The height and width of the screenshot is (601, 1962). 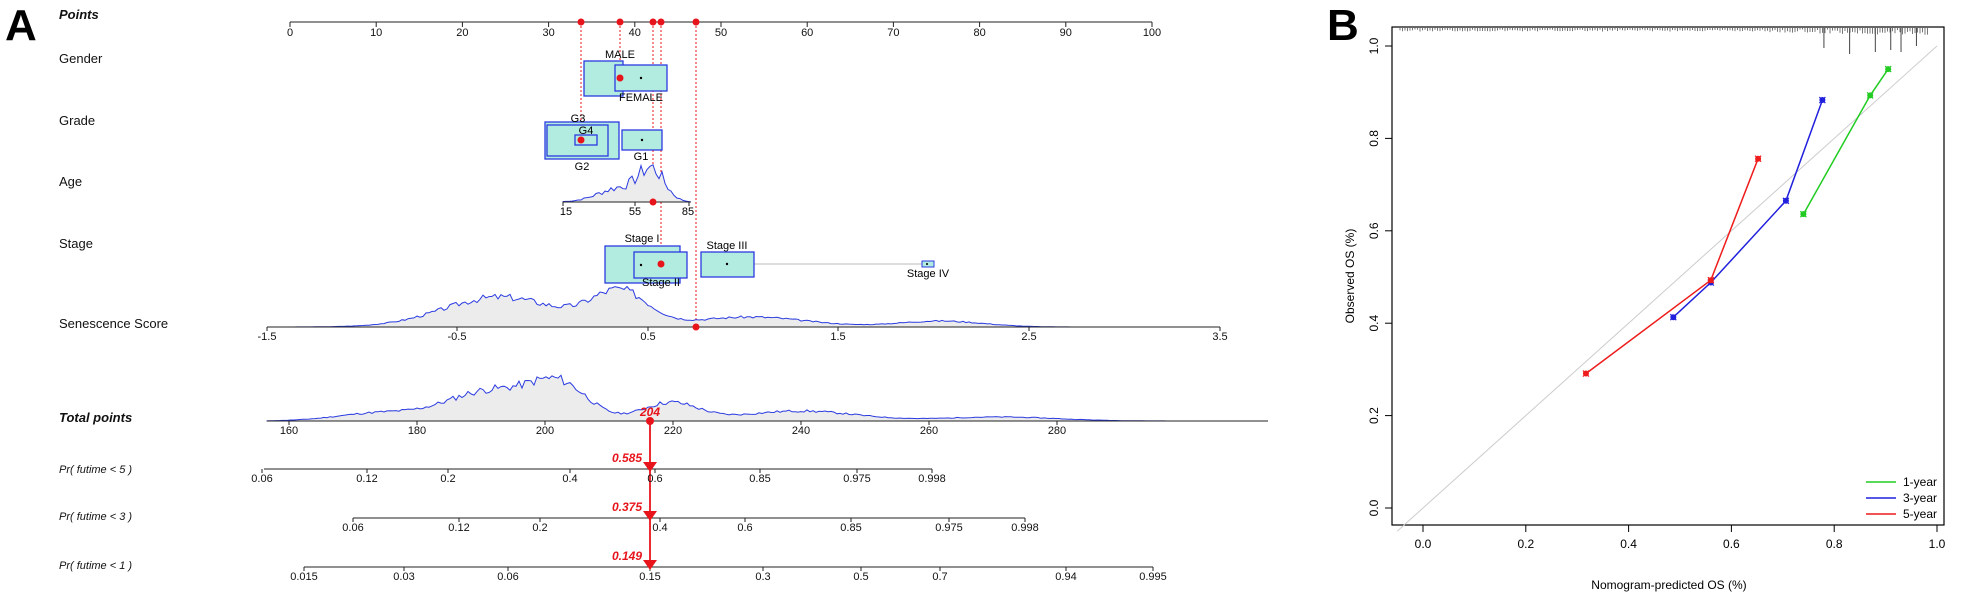 I want to click on grade-marker, so click(x=581, y=140).